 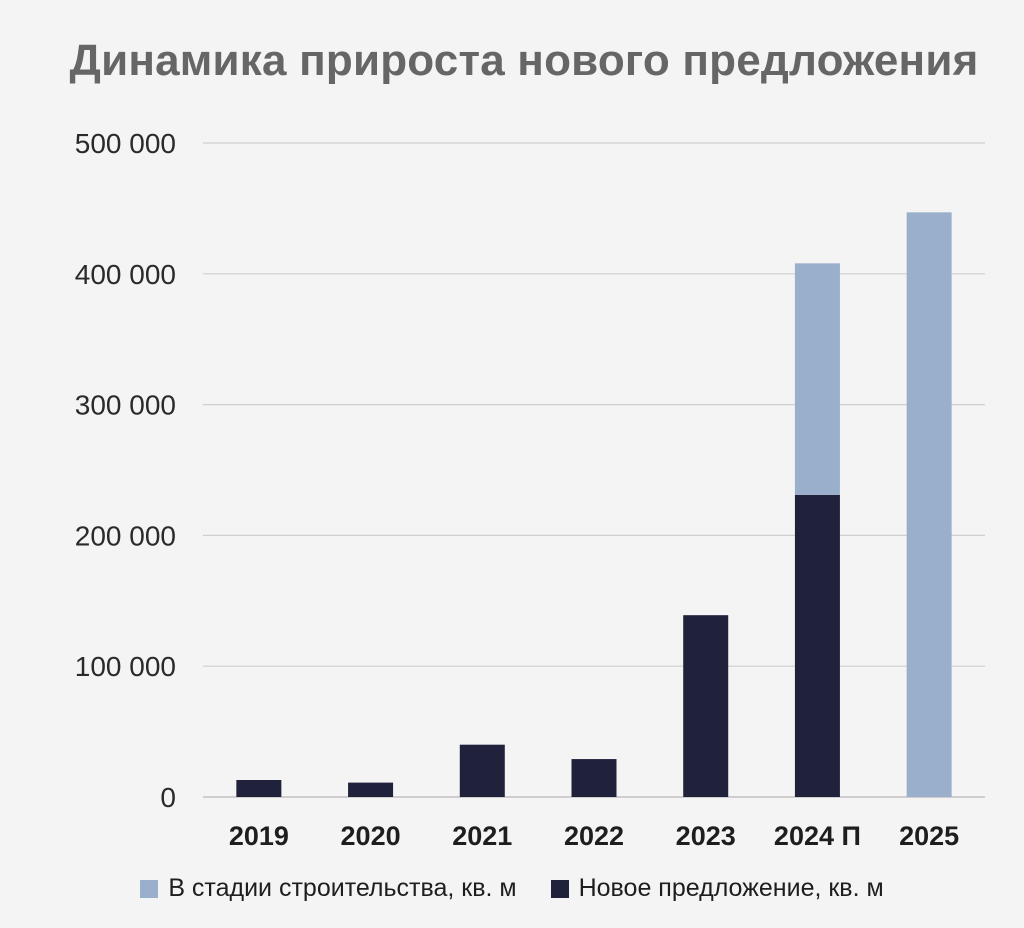 What do you see at coordinates (929, 836) in the screenshot?
I see `x-tick-label: 2025` at bounding box center [929, 836].